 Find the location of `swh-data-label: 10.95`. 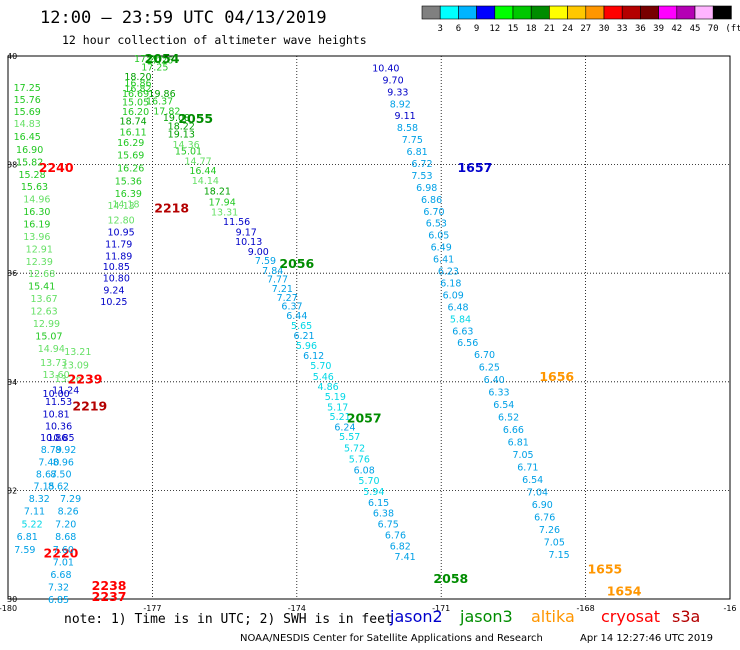

swh-data-label: 10.95 is located at coordinates (121, 232).